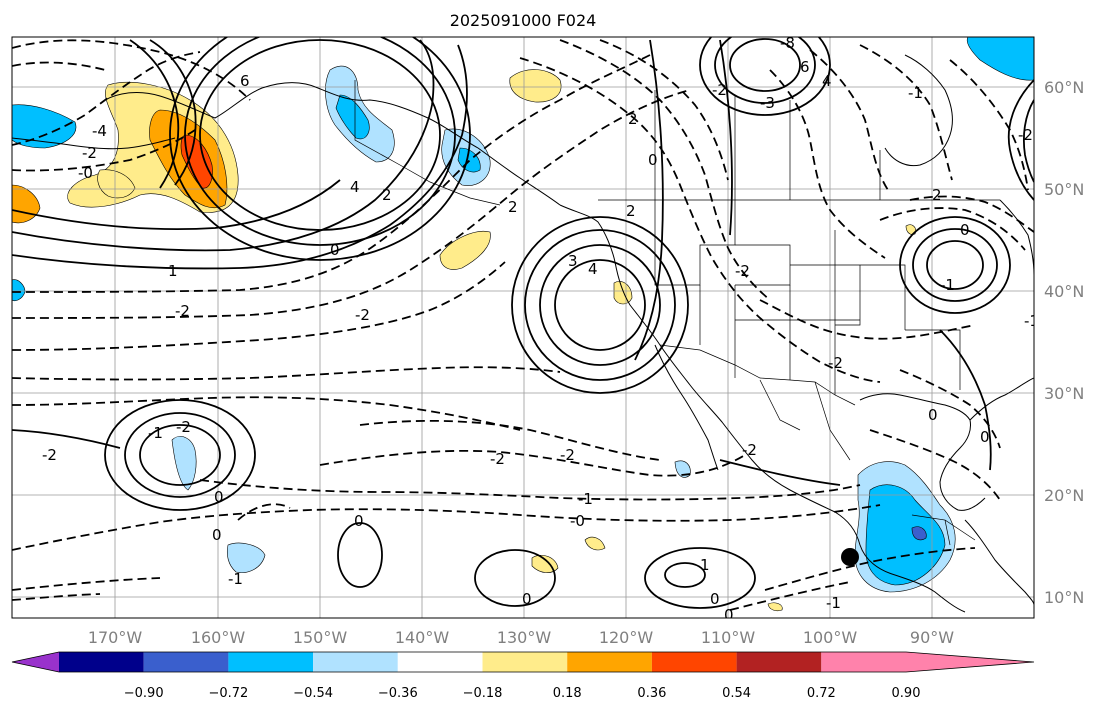  Describe the element at coordinates (246, 557) in the screenshot. I see `shade-cool-hawaii` at that location.